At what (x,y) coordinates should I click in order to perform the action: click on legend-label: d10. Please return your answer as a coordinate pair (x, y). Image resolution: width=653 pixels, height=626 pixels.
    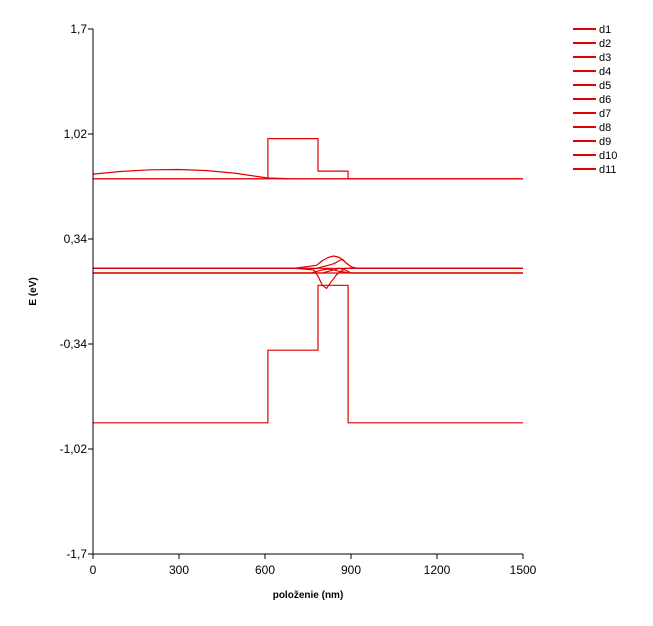
    Looking at the image, I should click on (608, 156).